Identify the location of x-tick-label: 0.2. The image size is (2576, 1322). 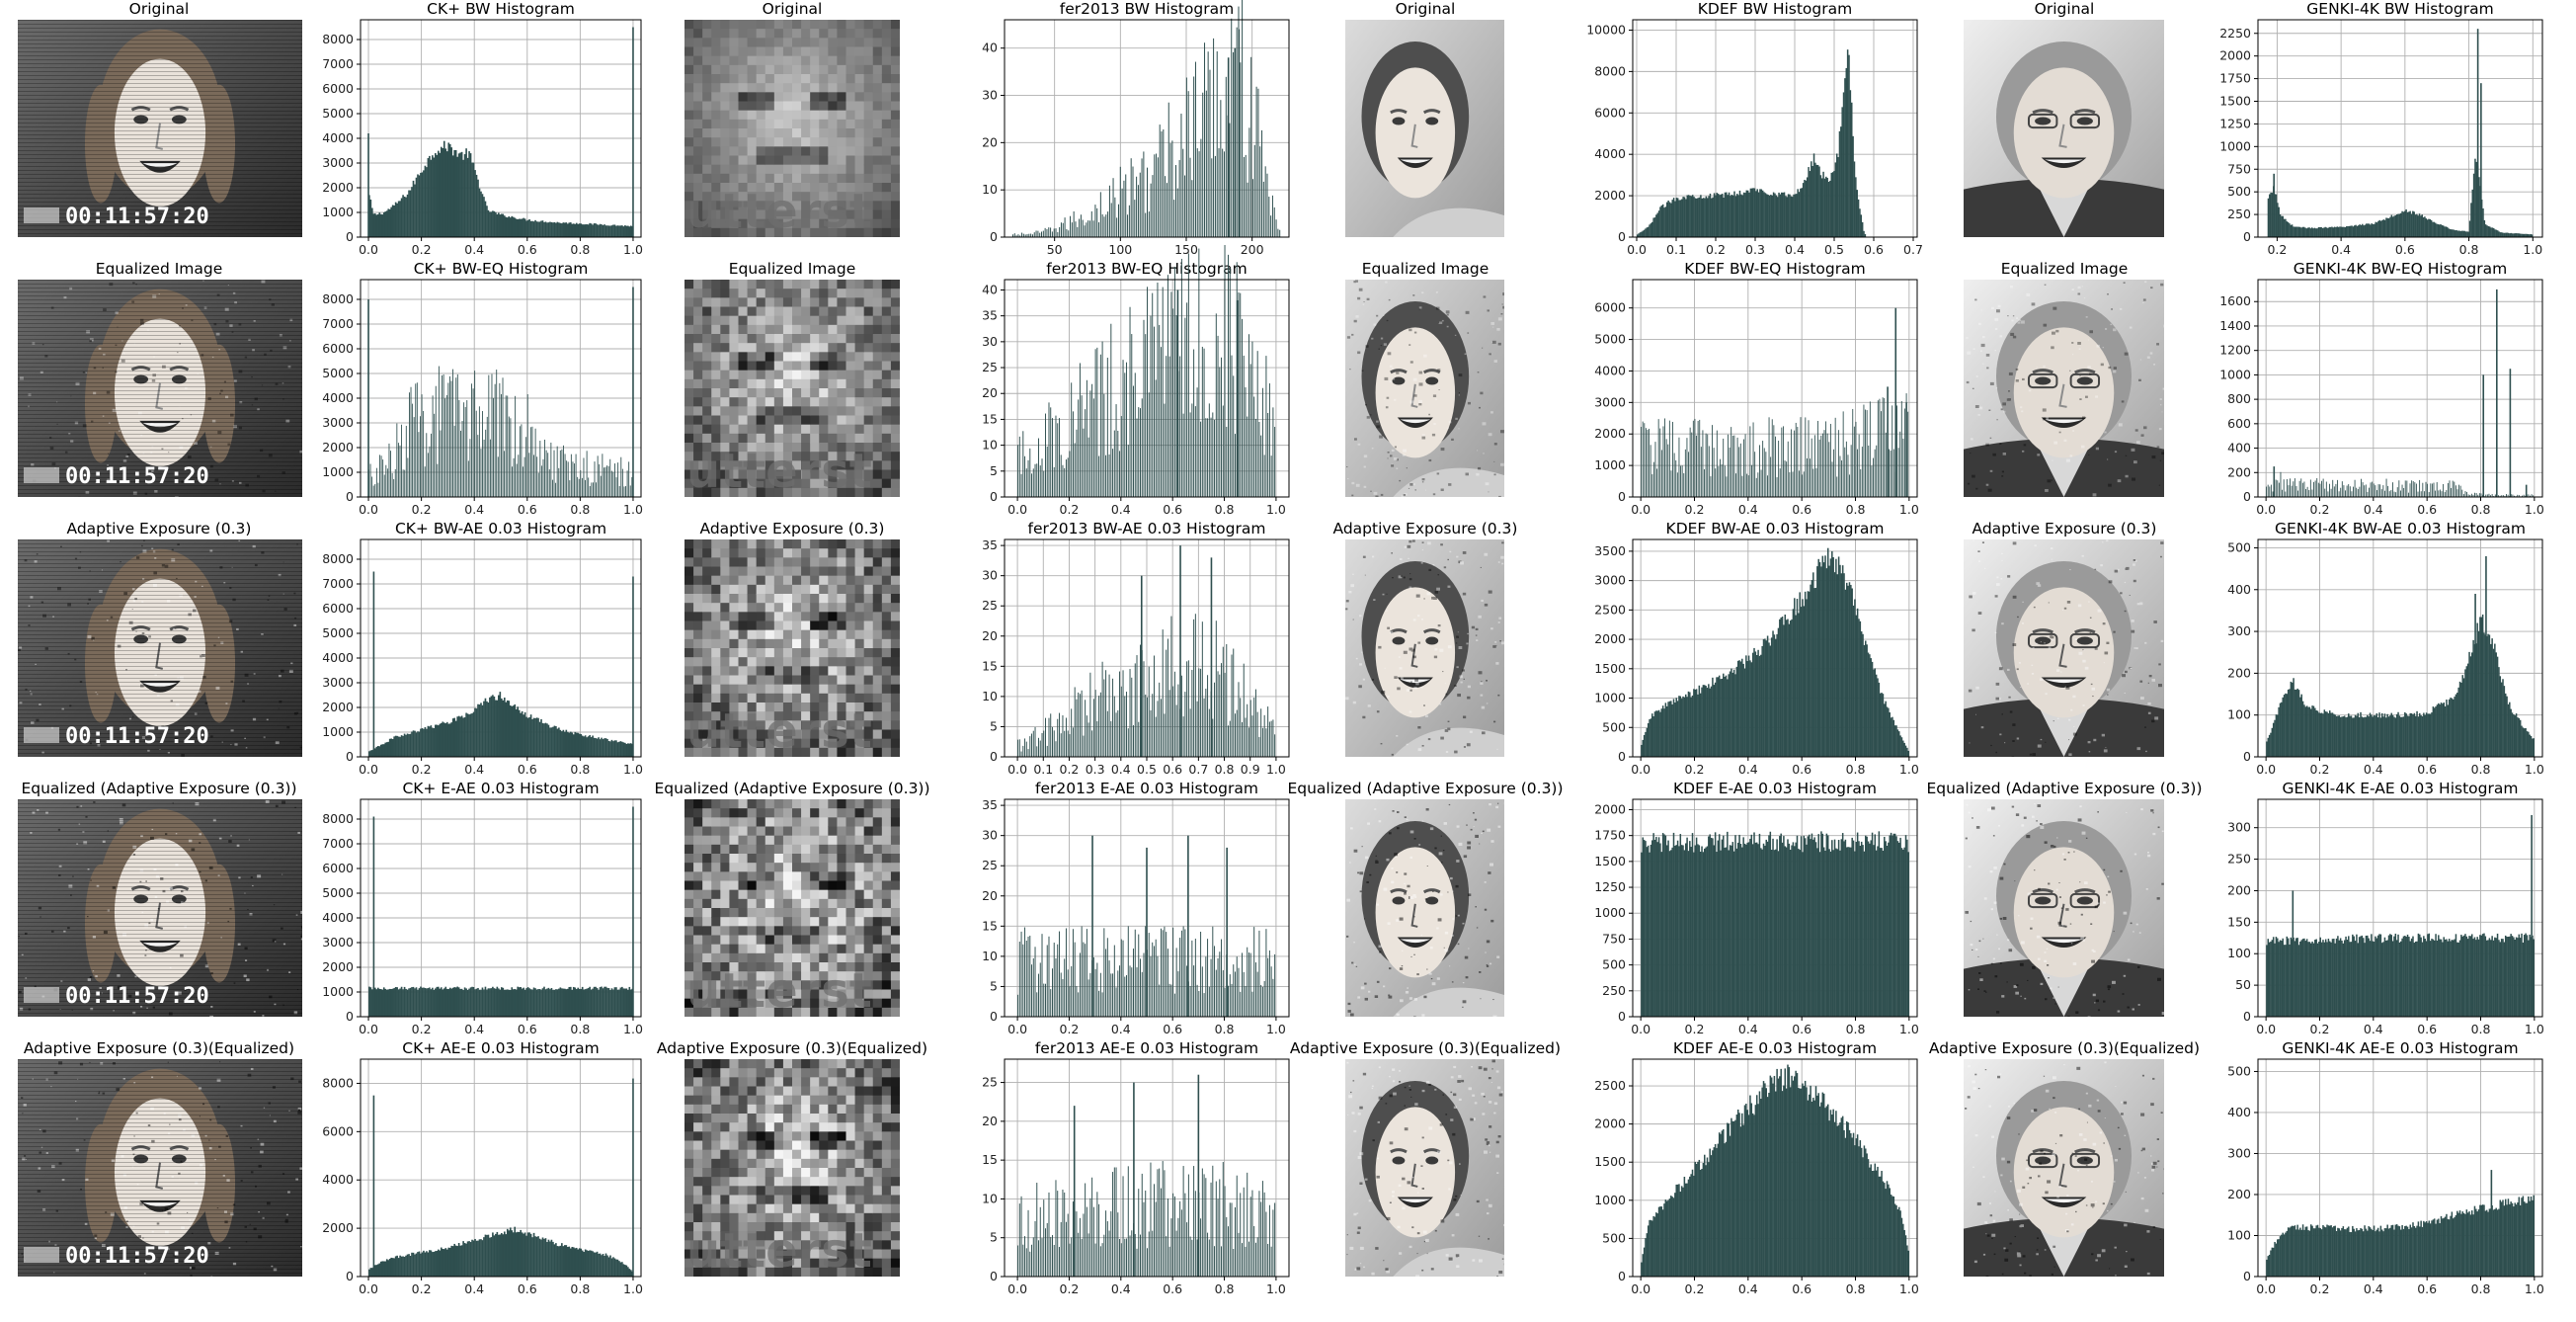
(2320, 509).